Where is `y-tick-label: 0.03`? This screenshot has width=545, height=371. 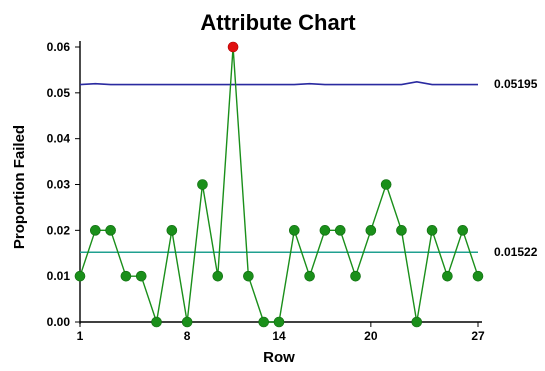 y-tick-label: 0.03 is located at coordinates (59, 185).